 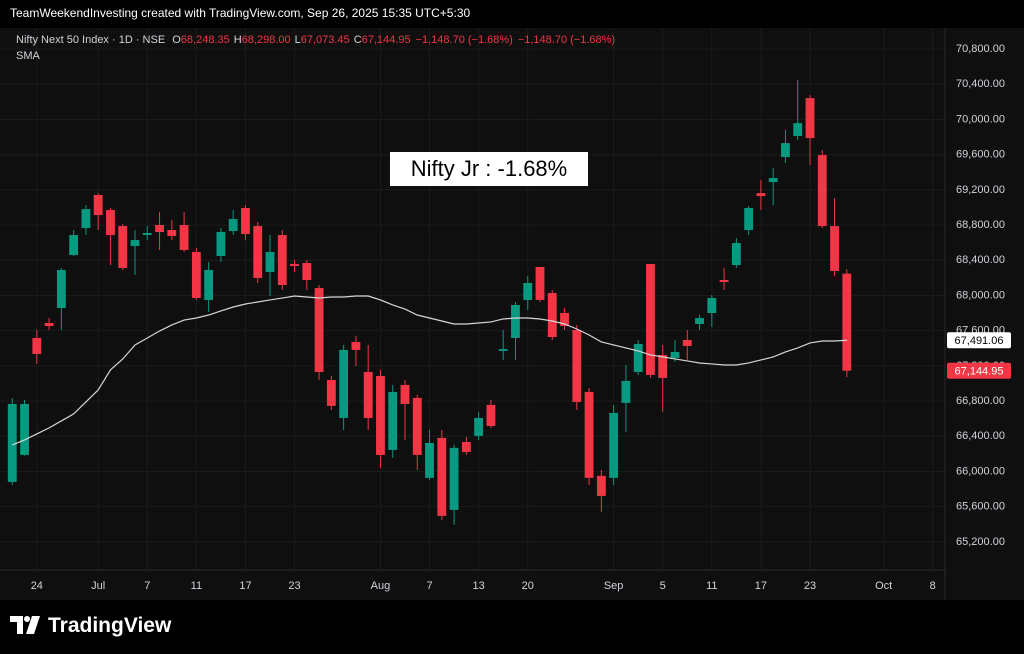 I want to click on price-label: 67,491.06, so click(x=979, y=341).